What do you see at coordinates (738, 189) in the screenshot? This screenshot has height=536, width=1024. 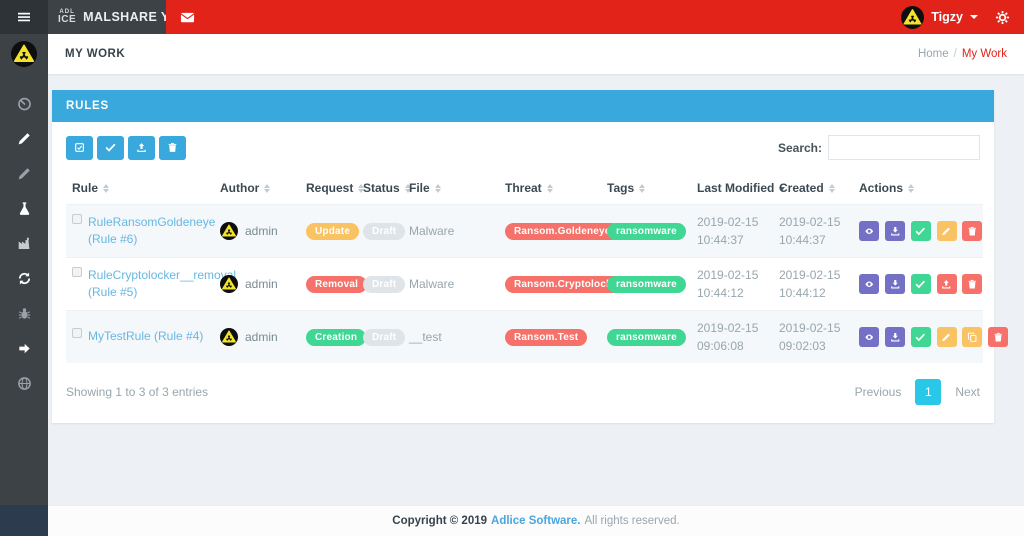 I see `column-header-last-modified: Last Modified` at bounding box center [738, 189].